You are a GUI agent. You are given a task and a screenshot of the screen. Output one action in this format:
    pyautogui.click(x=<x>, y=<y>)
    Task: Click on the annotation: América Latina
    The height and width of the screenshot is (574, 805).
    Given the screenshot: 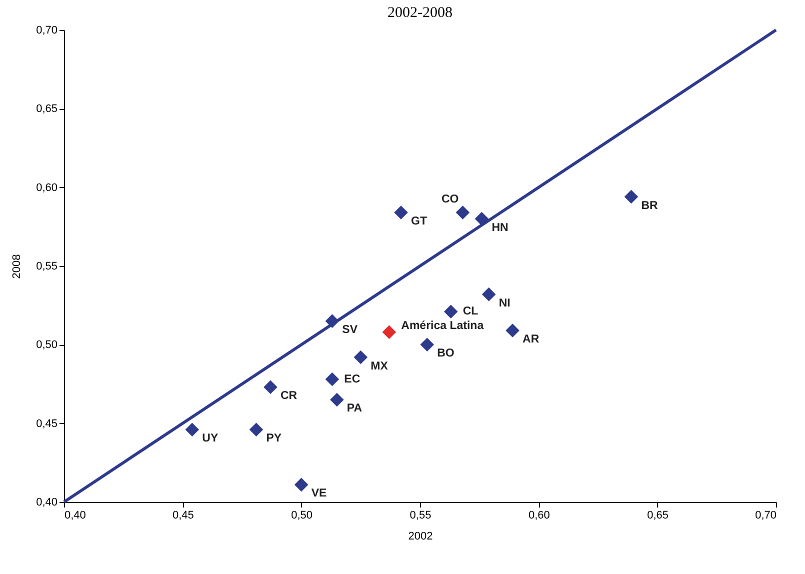 What is the action you would take?
    pyautogui.click(x=442, y=326)
    